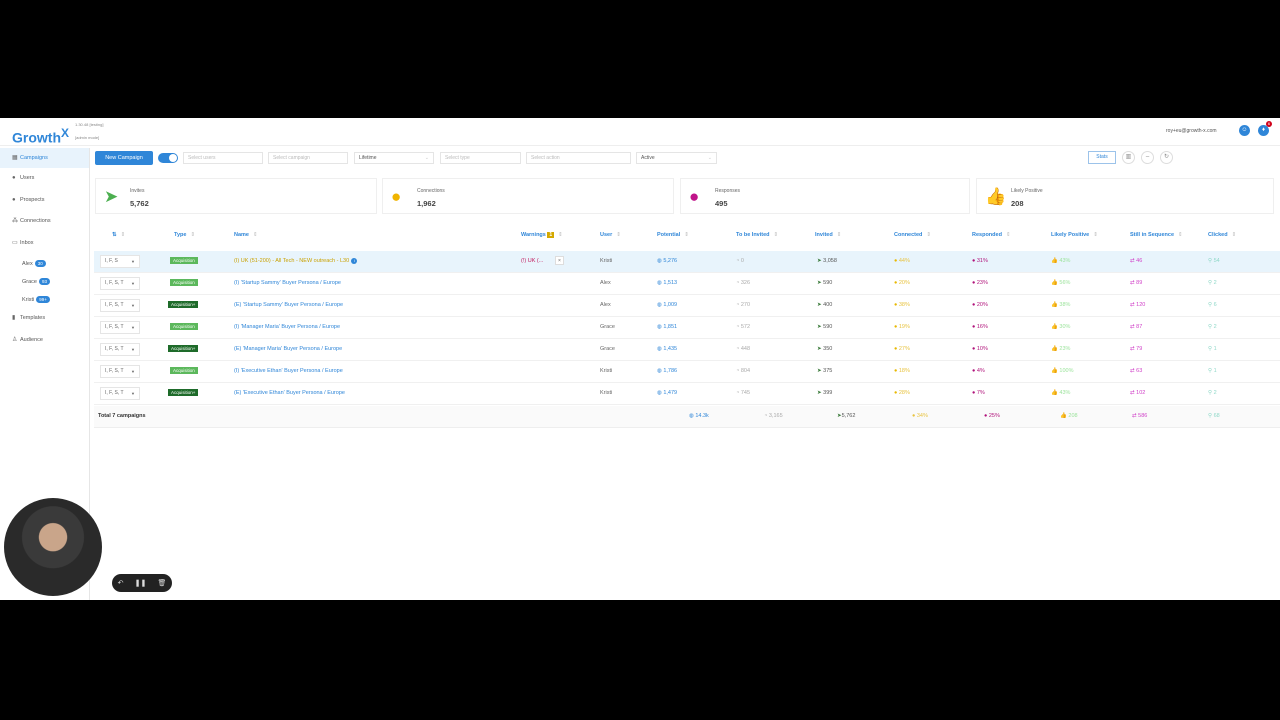 This screenshot has height=720, width=1280. What do you see at coordinates (308, 158) in the screenshot?
I see `select-campaign: Select campaign` at bounding box center [308, 158].